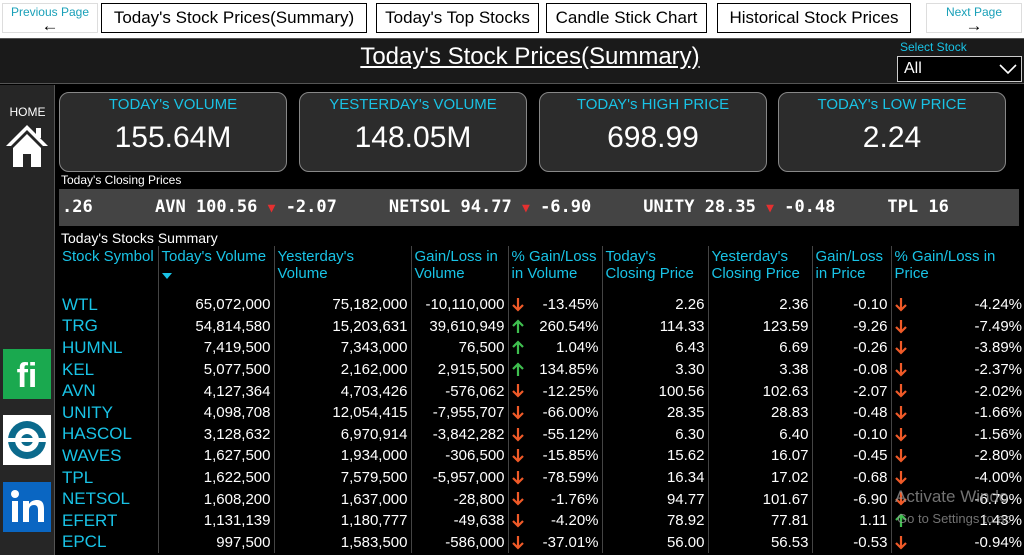  Describe the element at coordinates (913, 68) in the screenshot. I see `stock-select-value: All` at that location.